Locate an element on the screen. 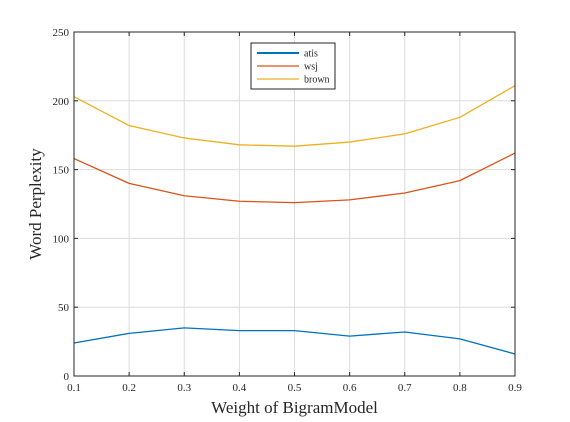  x-axis-title: Weight of BigramModel is located at coordinates (294, 407).